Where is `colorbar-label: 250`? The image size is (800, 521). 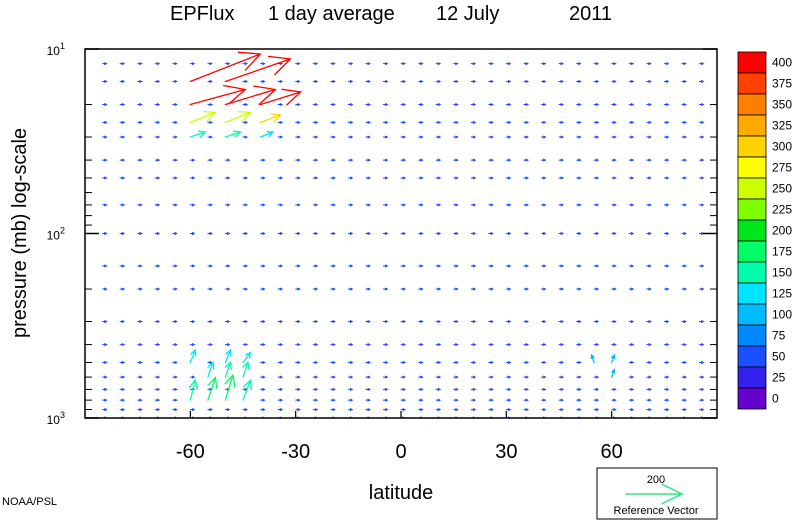 colorbar-label: 250 is located at coordinates (782, 189).